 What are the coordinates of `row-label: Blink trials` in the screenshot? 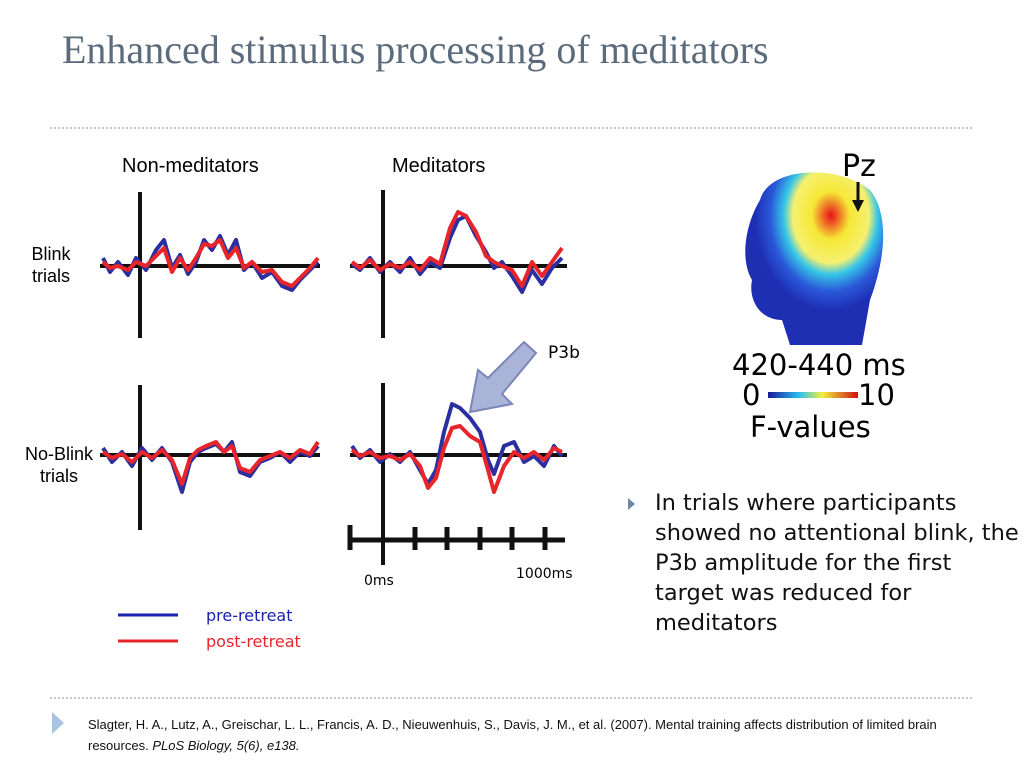 It's located at (51, 265).